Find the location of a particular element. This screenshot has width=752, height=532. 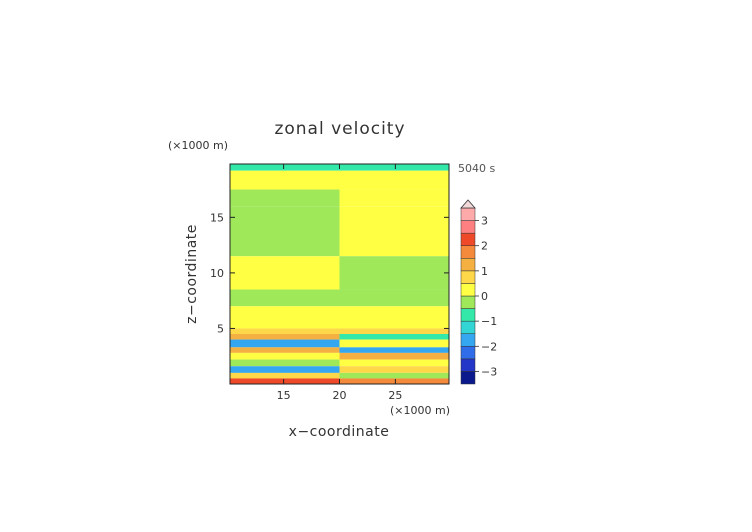

x-axis-ticks: 15 20 25 is located at coordinates (339, 283).